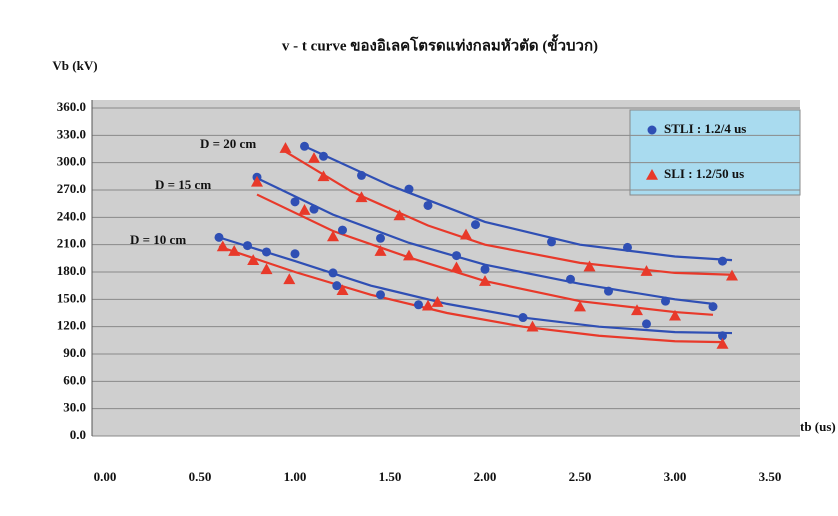  I want to click on x-tick-label: 1.50, so click(390, 476).